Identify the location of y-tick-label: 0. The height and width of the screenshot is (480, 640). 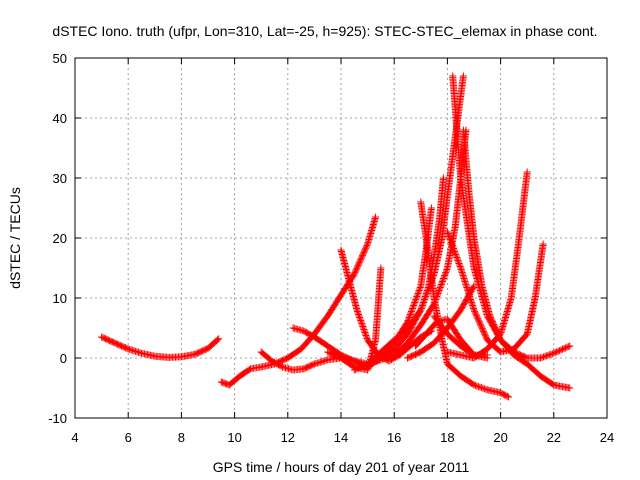
(63, 358).